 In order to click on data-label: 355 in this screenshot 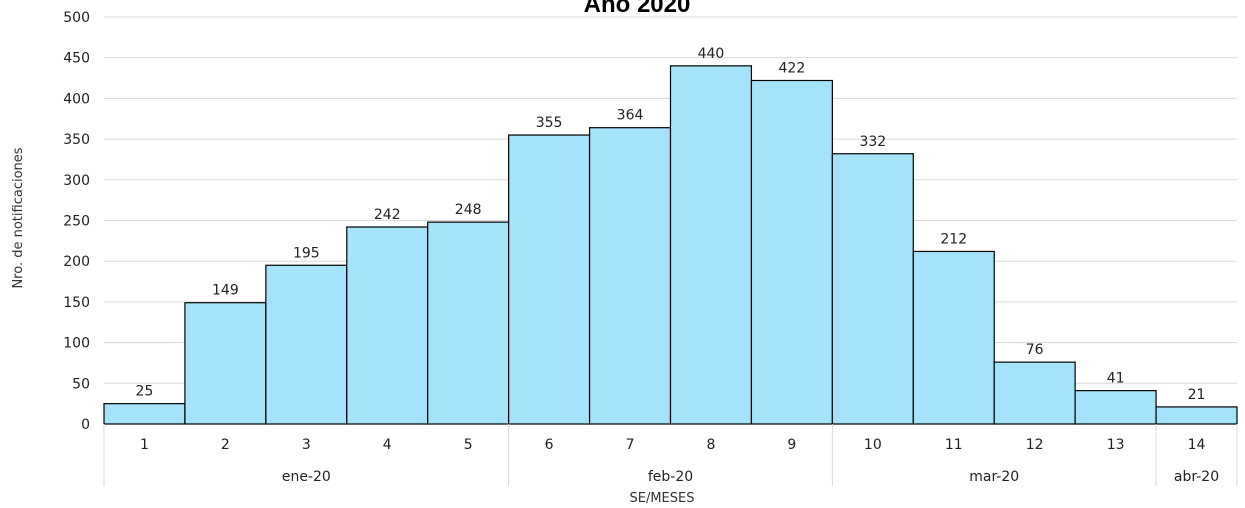, I will do `click(549, 123)`.